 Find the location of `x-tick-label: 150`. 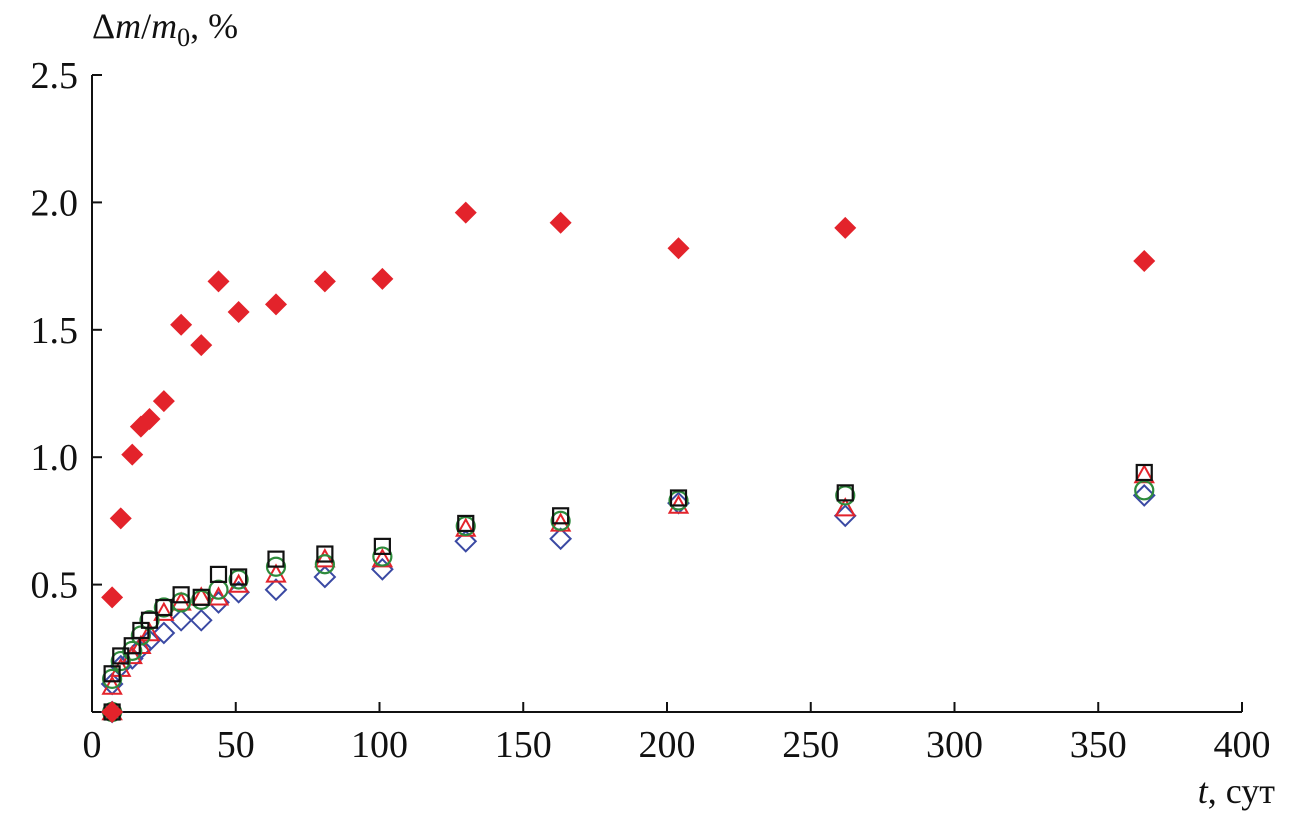

x-tick-label: 150 is located at coordinates (523, 745).